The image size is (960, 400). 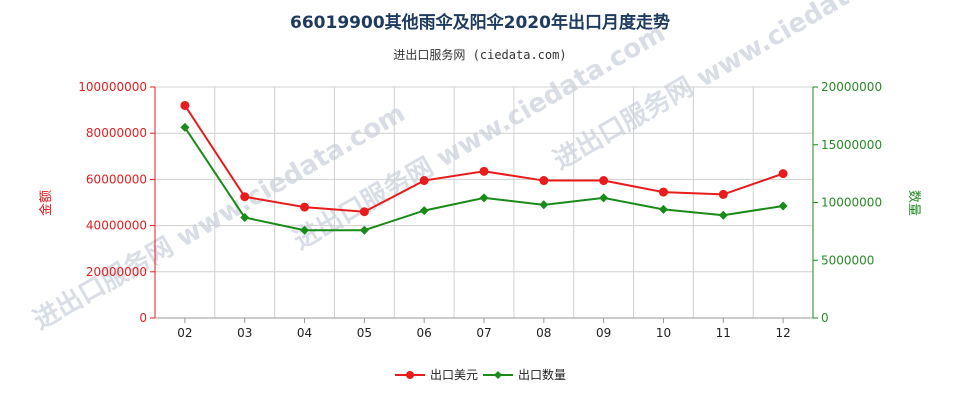 I want to click on legend-marker-export-usd, so click(x=410, y=375).